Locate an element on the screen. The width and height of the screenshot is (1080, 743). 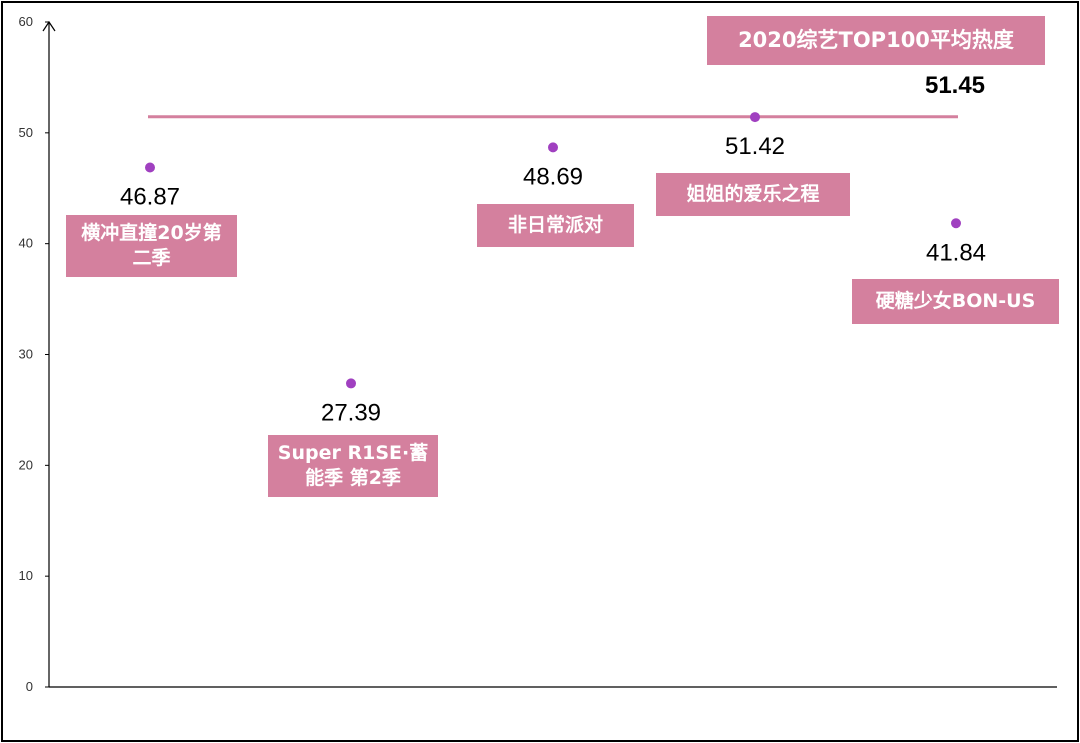
label-box-1: Super R1SE·蓄能季 第2季 is located at coordinates (353, 466).